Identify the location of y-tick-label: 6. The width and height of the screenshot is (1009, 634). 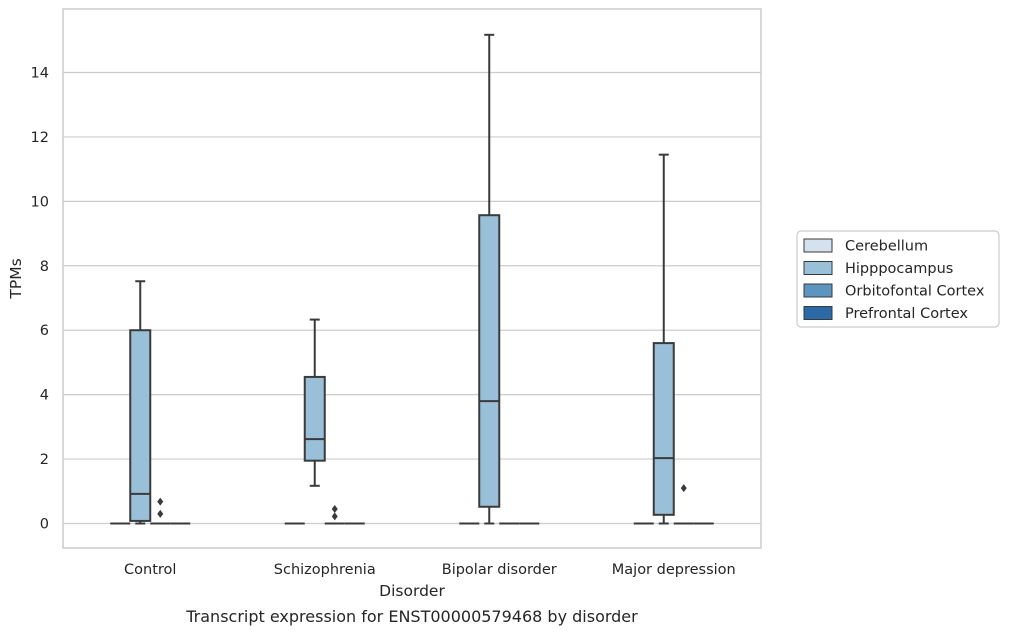
(44, 331).